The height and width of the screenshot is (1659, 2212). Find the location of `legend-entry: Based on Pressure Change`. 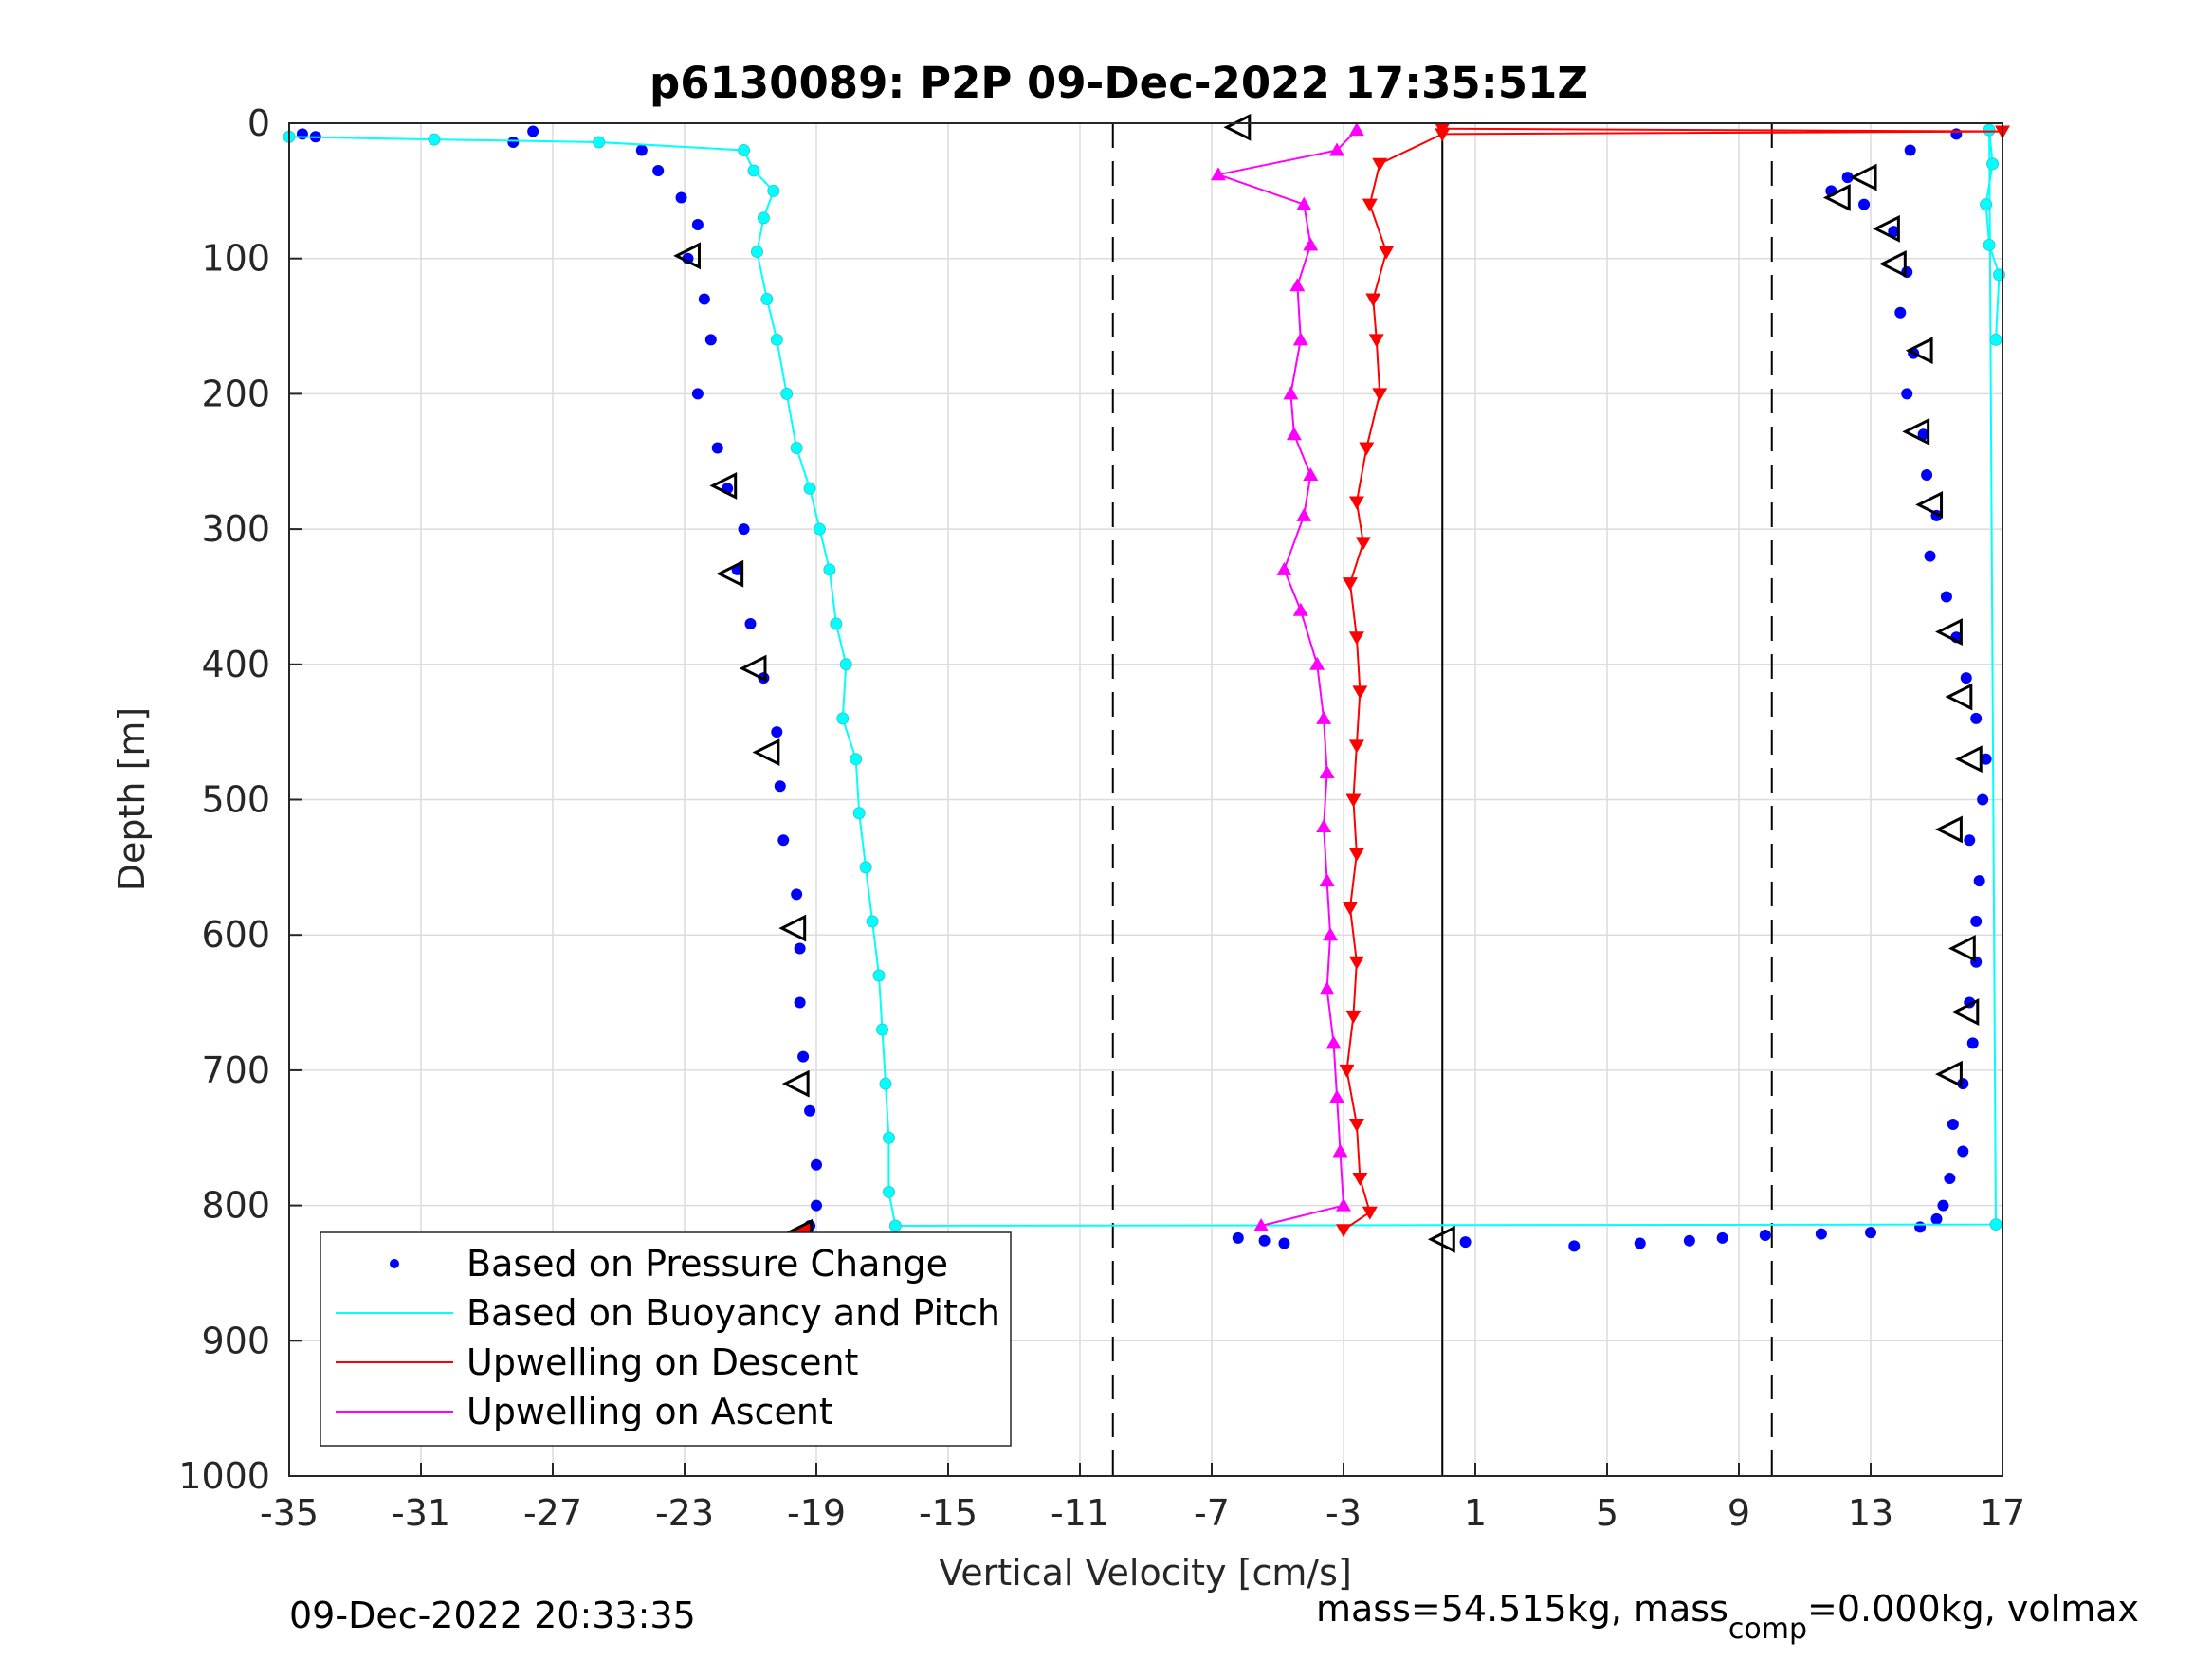

legend-entry: Based on Pressure Change is located at coordinates (669, 1264).